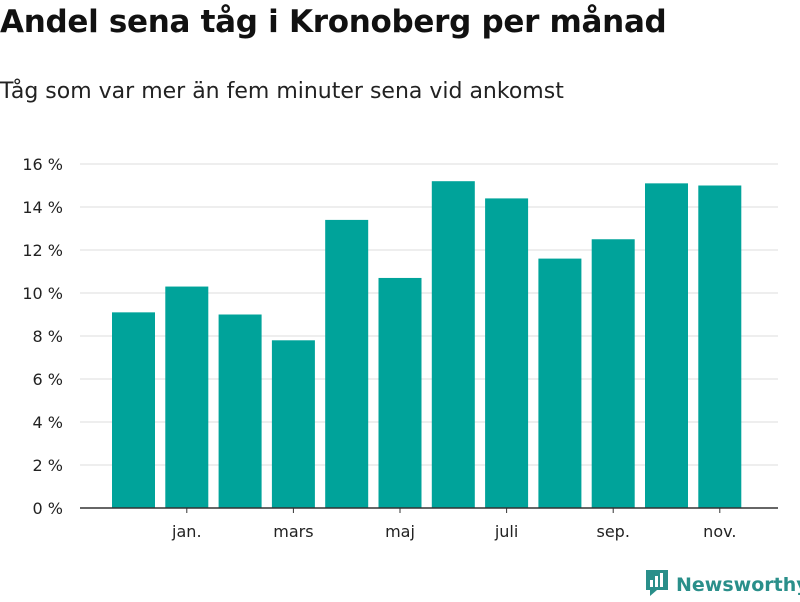 The image size is (800, 602). What do you see at coordinates (506, 531) in the screenshot?
I see `x-tick-label: juli` at bounding box center [506, 531].